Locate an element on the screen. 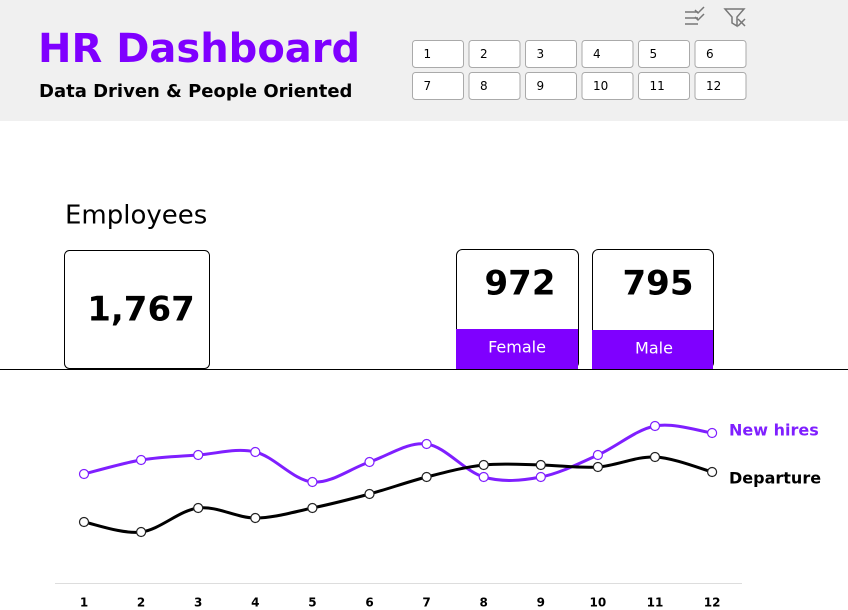 The image size is (848, 610). slicer-button: 5 is located at coordinates (664, 54).